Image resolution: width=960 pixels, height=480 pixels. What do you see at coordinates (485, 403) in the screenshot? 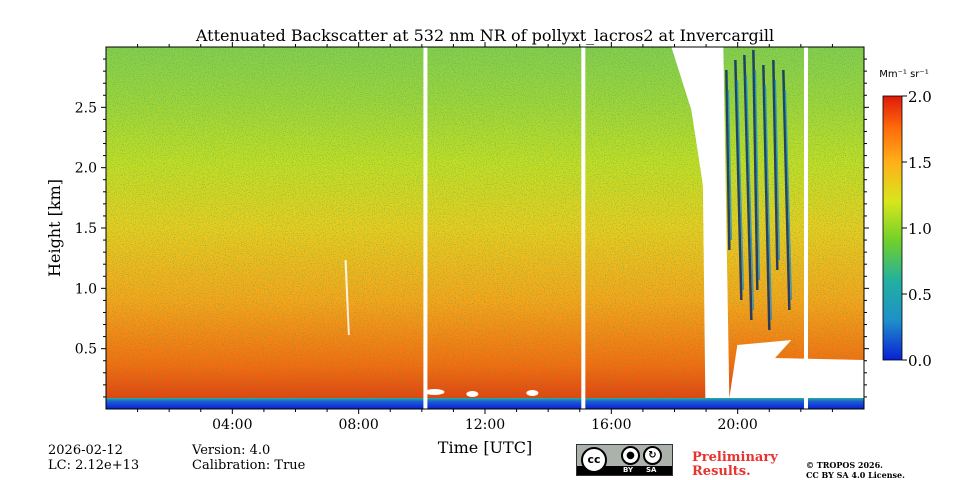
I see `near-ground-layer` at bounding box center [485, 403].